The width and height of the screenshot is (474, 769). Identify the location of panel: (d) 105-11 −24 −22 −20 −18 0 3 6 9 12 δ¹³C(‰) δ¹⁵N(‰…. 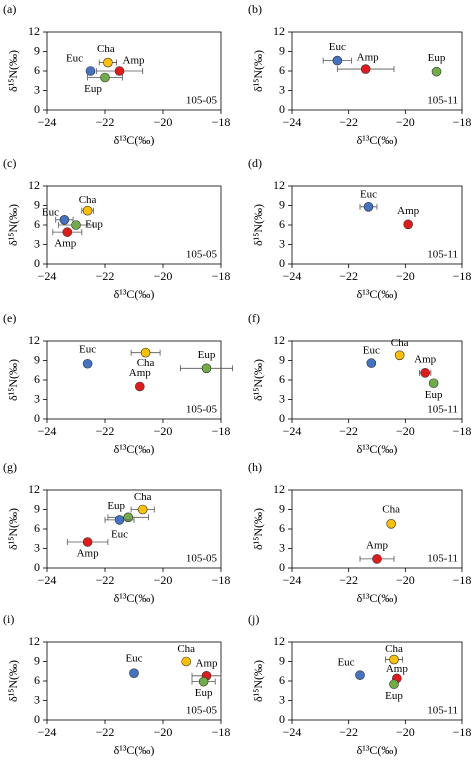
(359, 228).